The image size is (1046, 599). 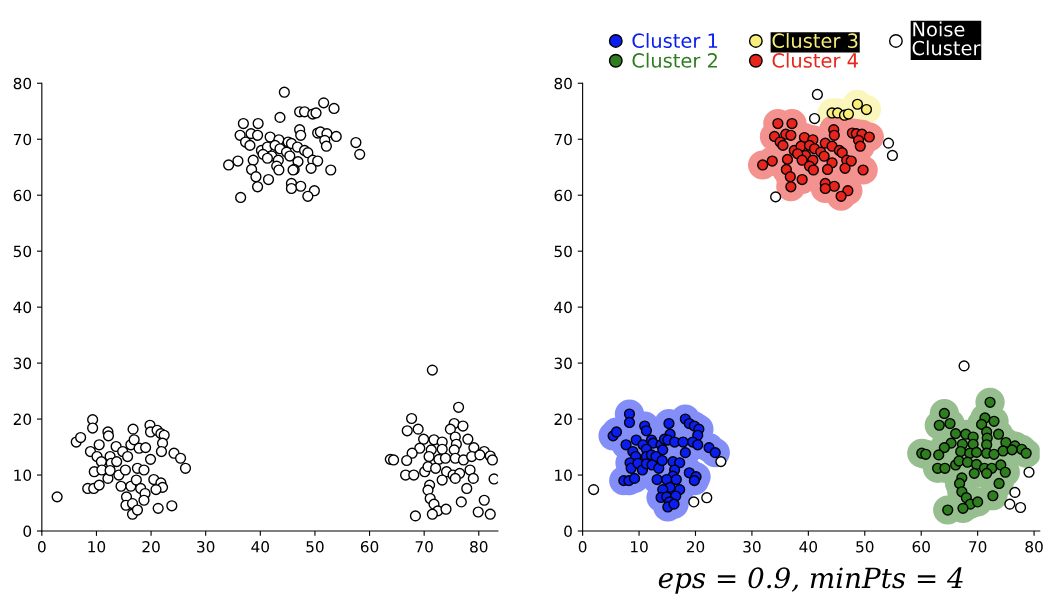 I want to click on text: eps = 0.9, minPts = 4, so click(x=810, y=580).